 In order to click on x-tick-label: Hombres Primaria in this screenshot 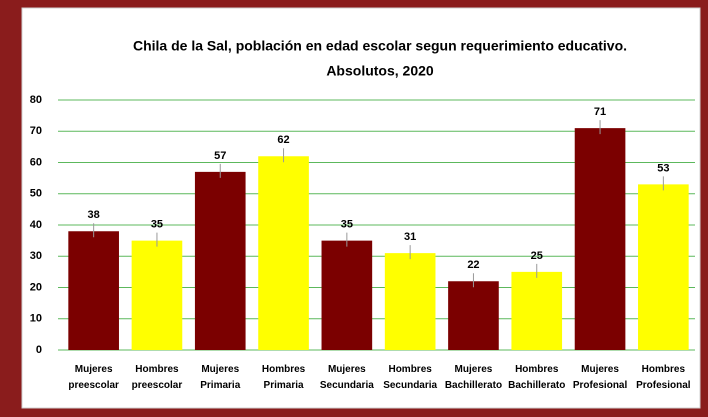, I will do `click(284, 377)`.